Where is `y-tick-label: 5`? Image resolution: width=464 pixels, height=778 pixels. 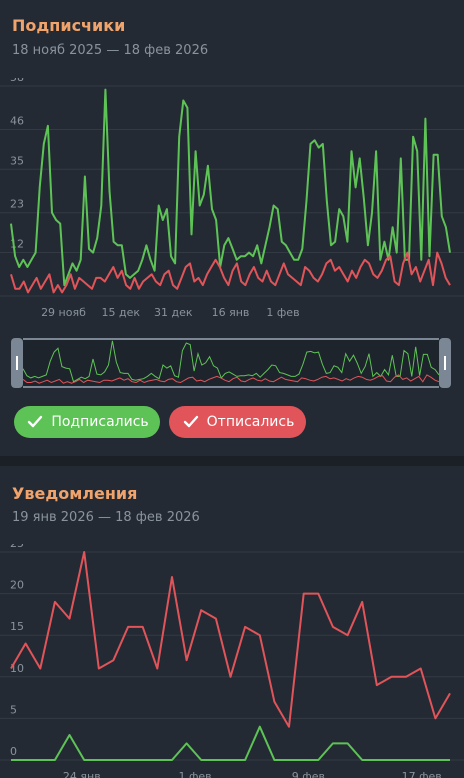 y-tick-label: 5 is located at coordinates (13, 709).